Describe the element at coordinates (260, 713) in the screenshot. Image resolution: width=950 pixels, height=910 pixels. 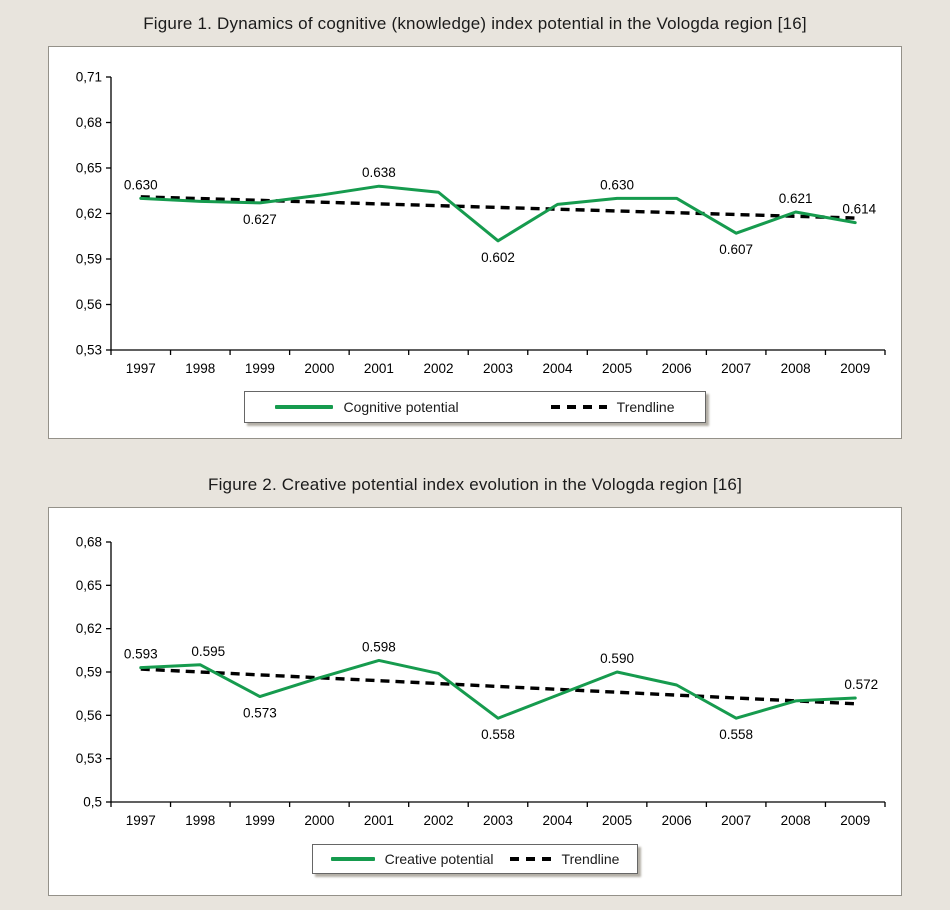
I see `svg-text: 0.573` at that location.